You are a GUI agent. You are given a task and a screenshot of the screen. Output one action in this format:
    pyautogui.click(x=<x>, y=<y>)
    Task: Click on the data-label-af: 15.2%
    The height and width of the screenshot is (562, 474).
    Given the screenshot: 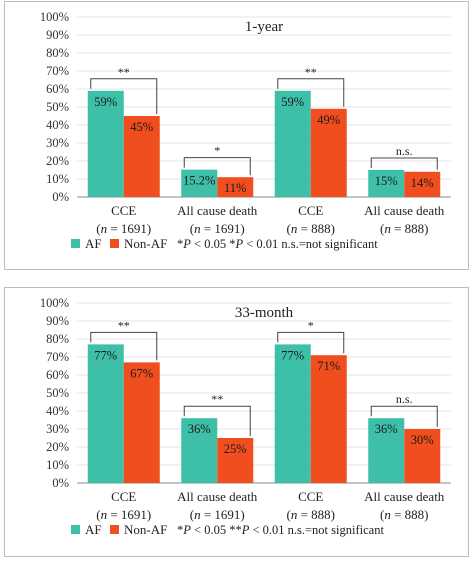 What is the action you would take?
    pyautogui.click(x=199, y=181)
    